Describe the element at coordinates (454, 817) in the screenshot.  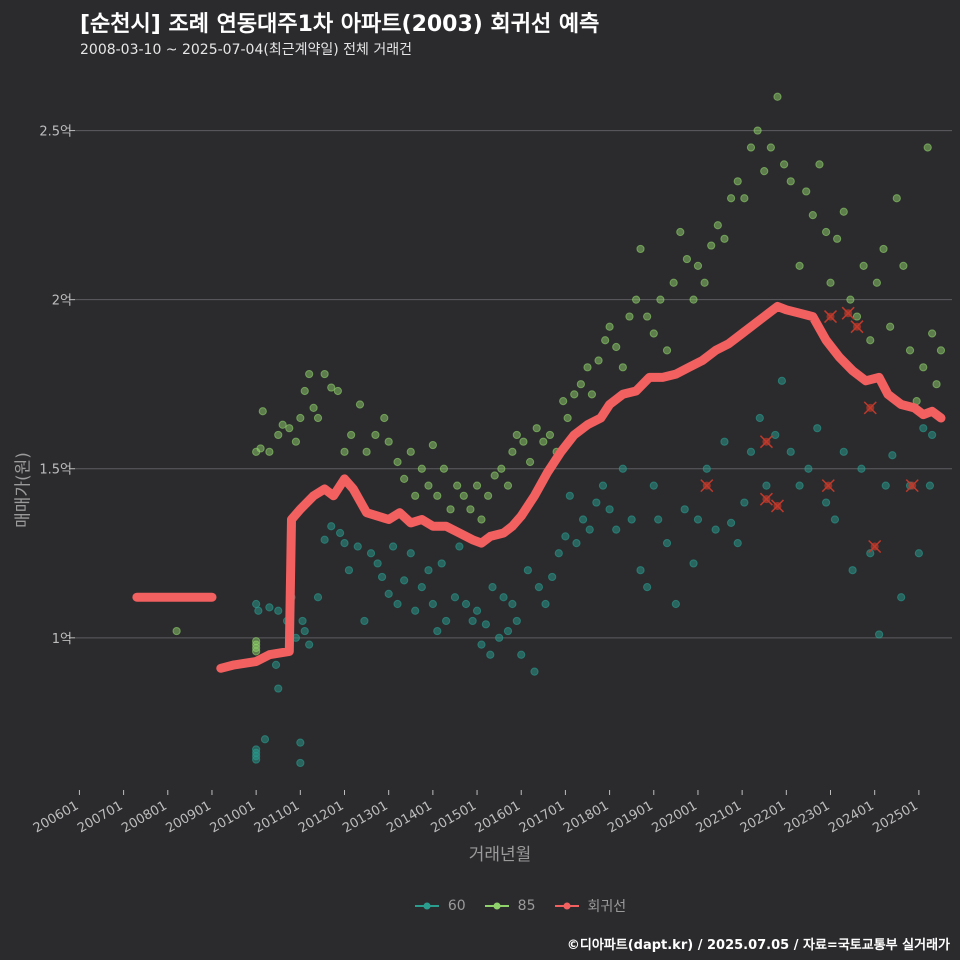
I see `x-tick-label: 201501` at that location.